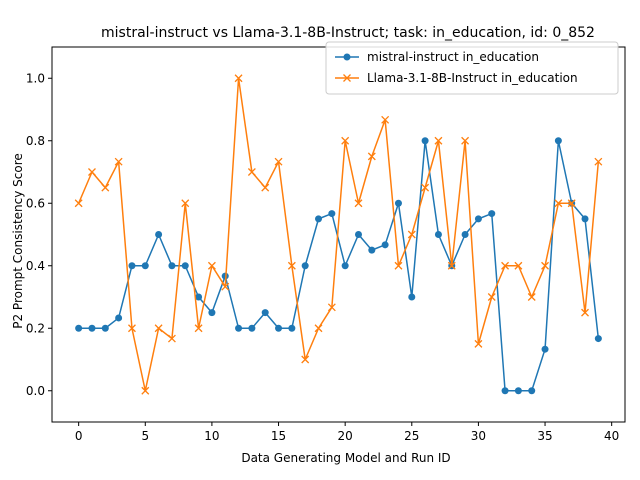  Describe the element at coordinates (345, 436) in the screenshot. I see `x-tick-label: 20` at that location.